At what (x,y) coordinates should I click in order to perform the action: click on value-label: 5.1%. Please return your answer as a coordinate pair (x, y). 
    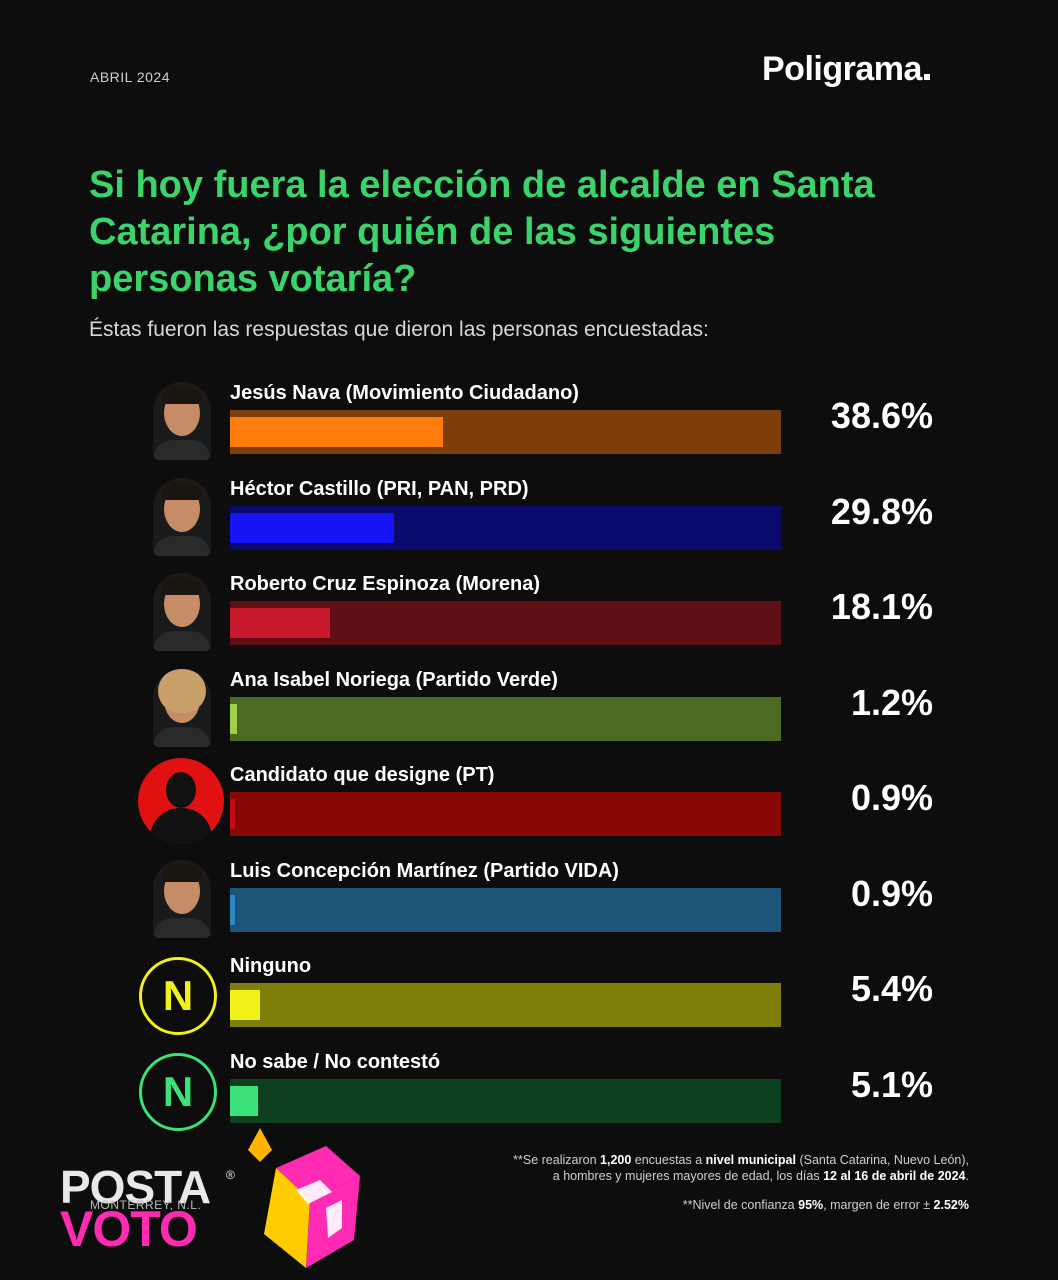
    Looking at the image, I should click on (891, 1084).